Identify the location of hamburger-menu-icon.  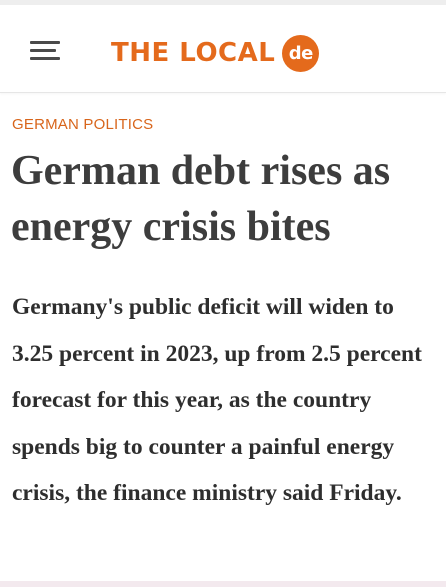
(46, 52).